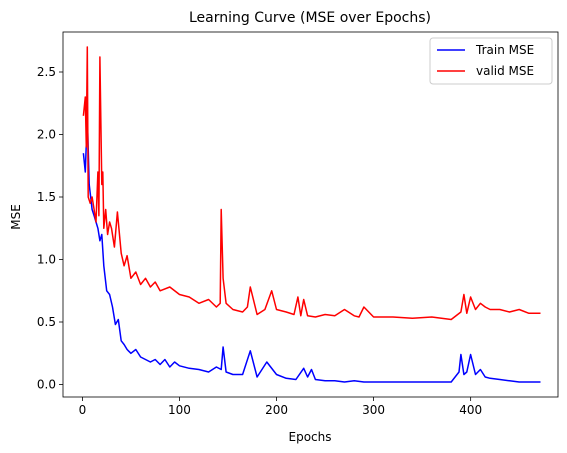  Describe the element at coordinates (276, 410) in the screenshot. I see `x-tick-label: 200` at that location.